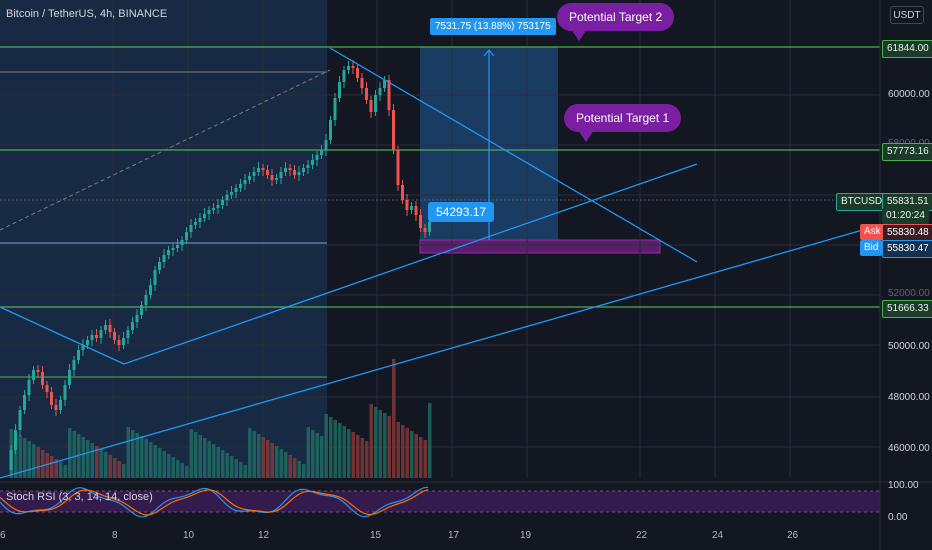 The image size is (932, 550). Describe the element at coordinates (189, 535) in the screenshot. I see `date-tick: 10` at that location.